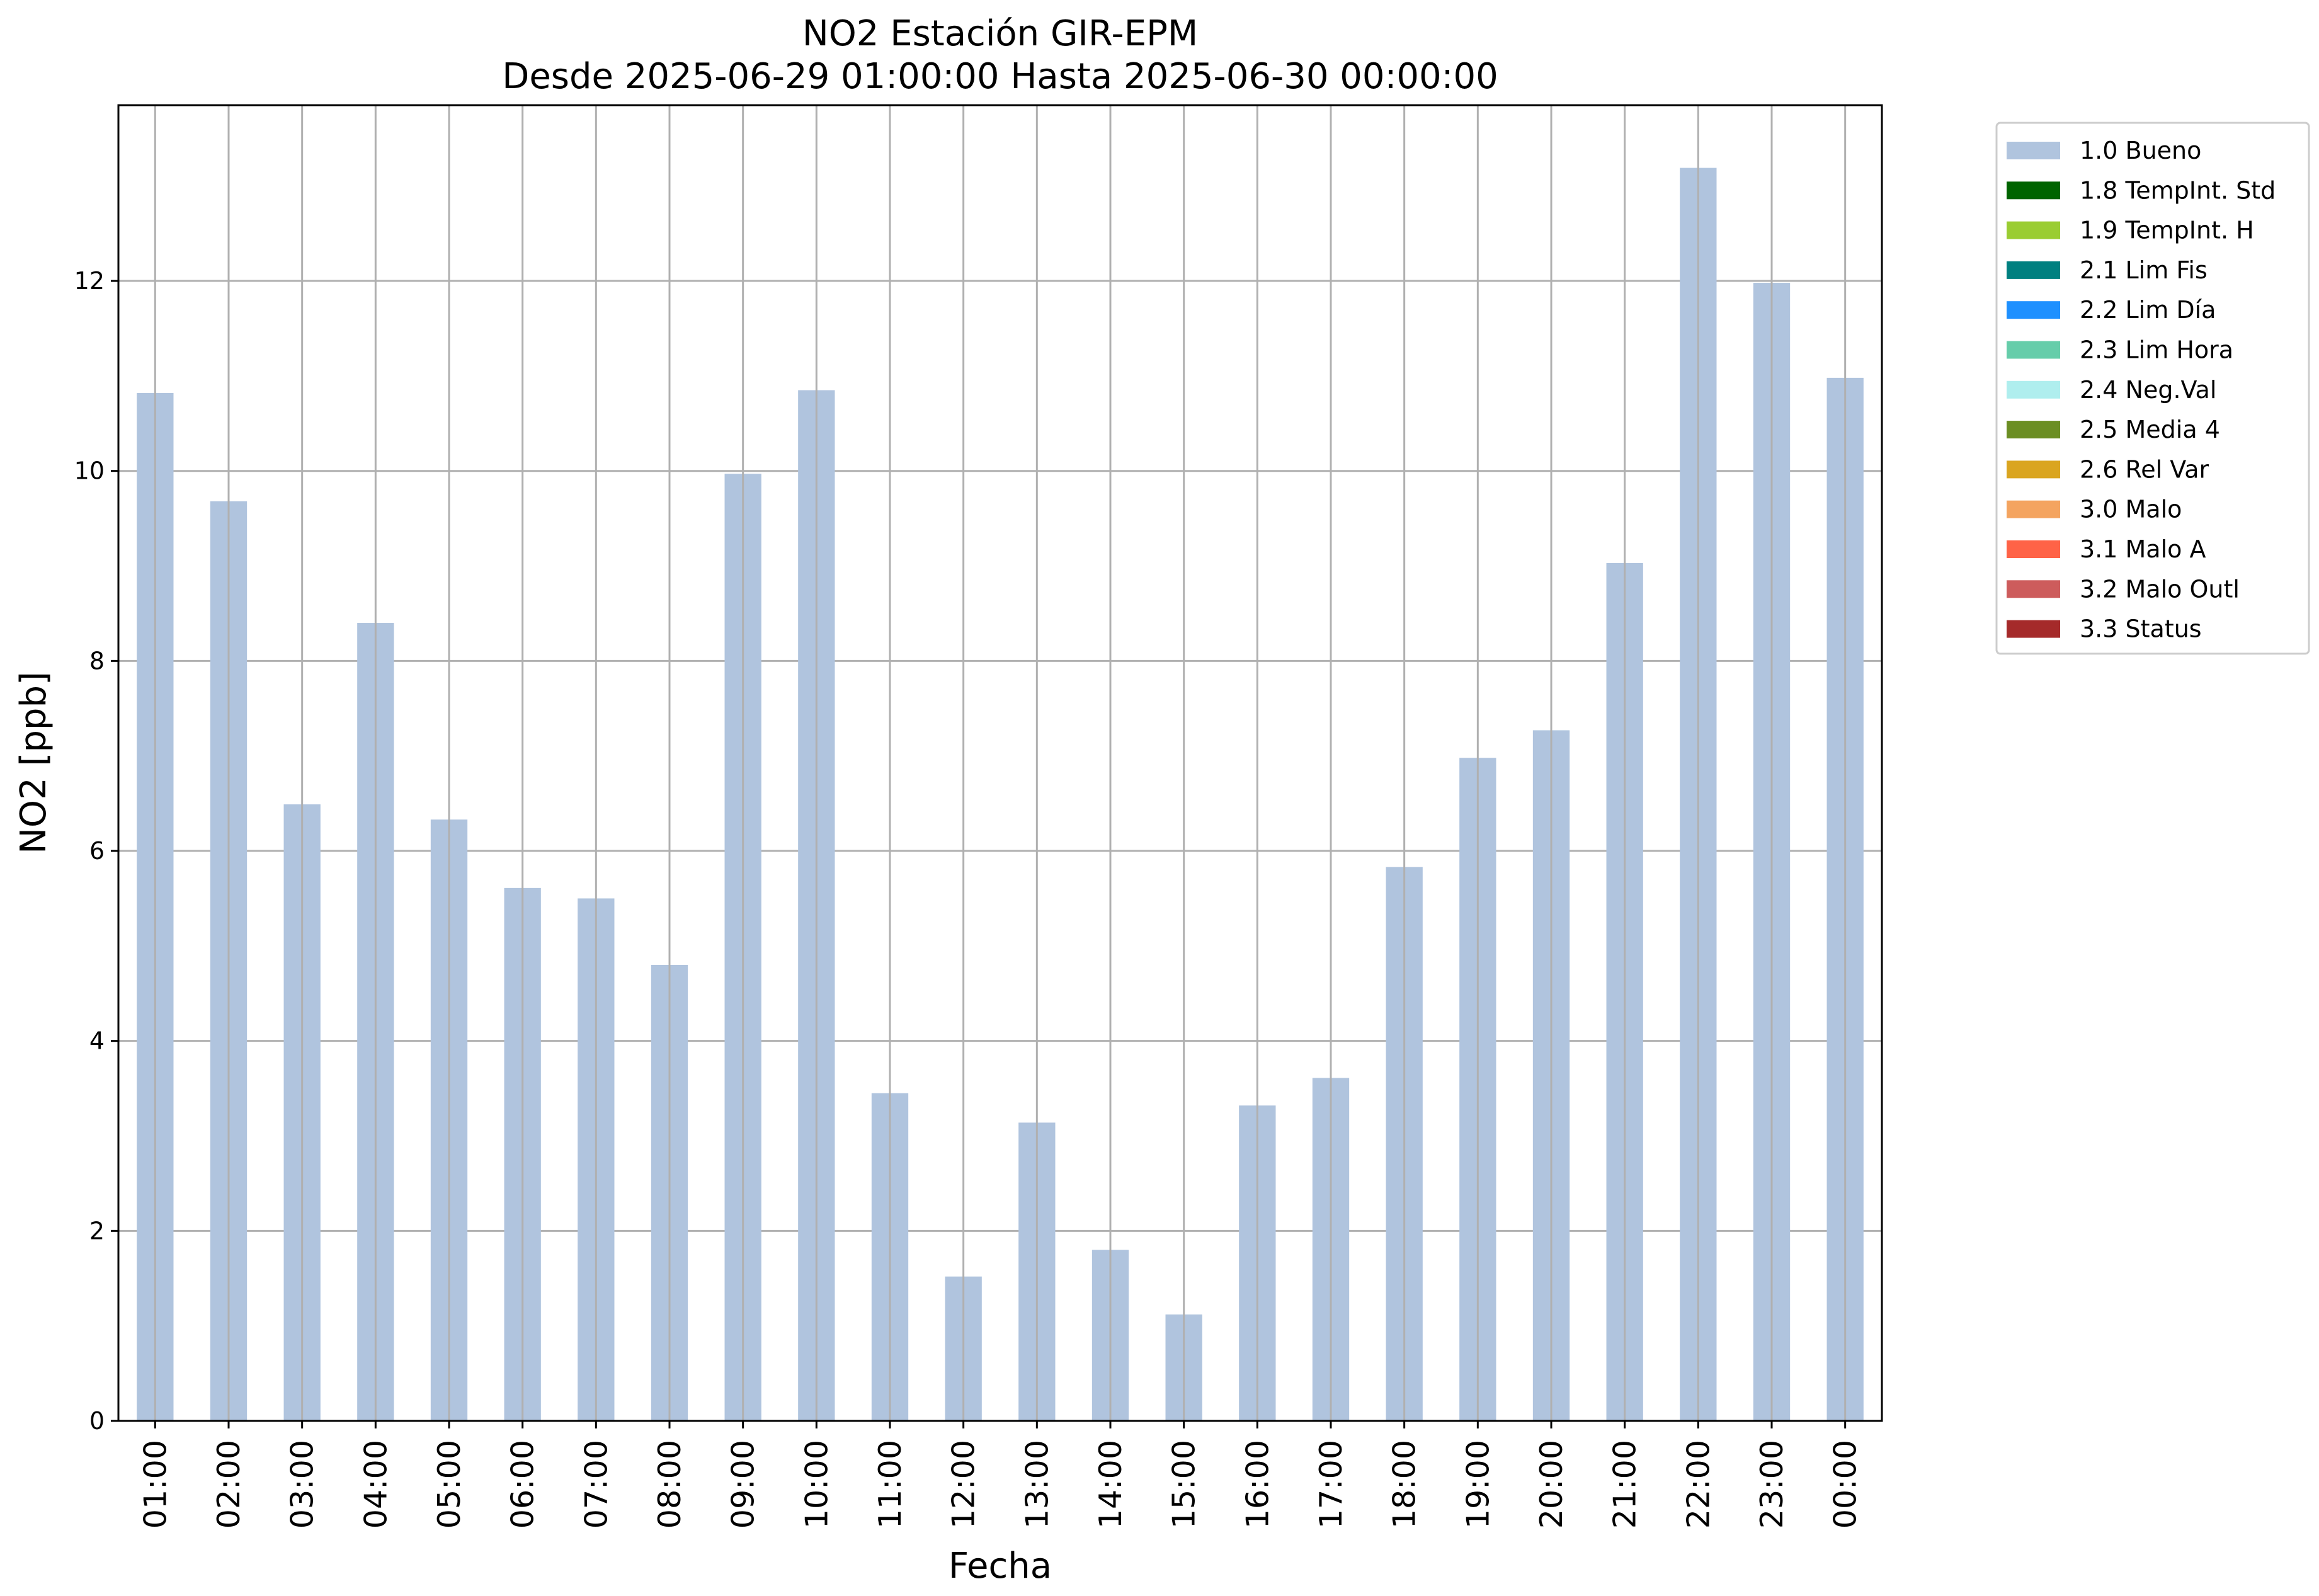 The image size is (2319, 1596). Describe the element at coordinates (1037, 1484) in the screenshot. I see `x-tick-label: 13:00` at that location.